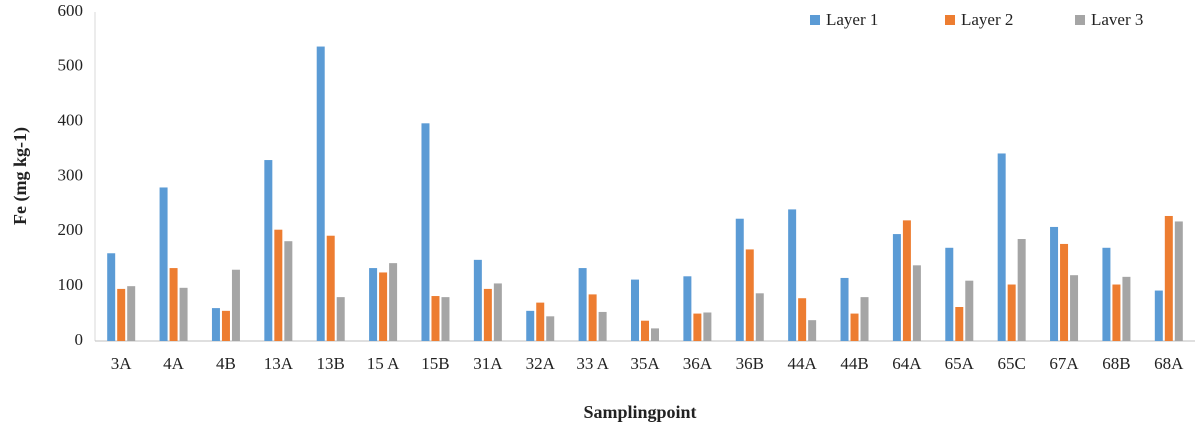 The image size is (1200, 434). Describe the element at coordinates (122, 363) in the screenshot. I see `x-tick-label: 3A` at that location.